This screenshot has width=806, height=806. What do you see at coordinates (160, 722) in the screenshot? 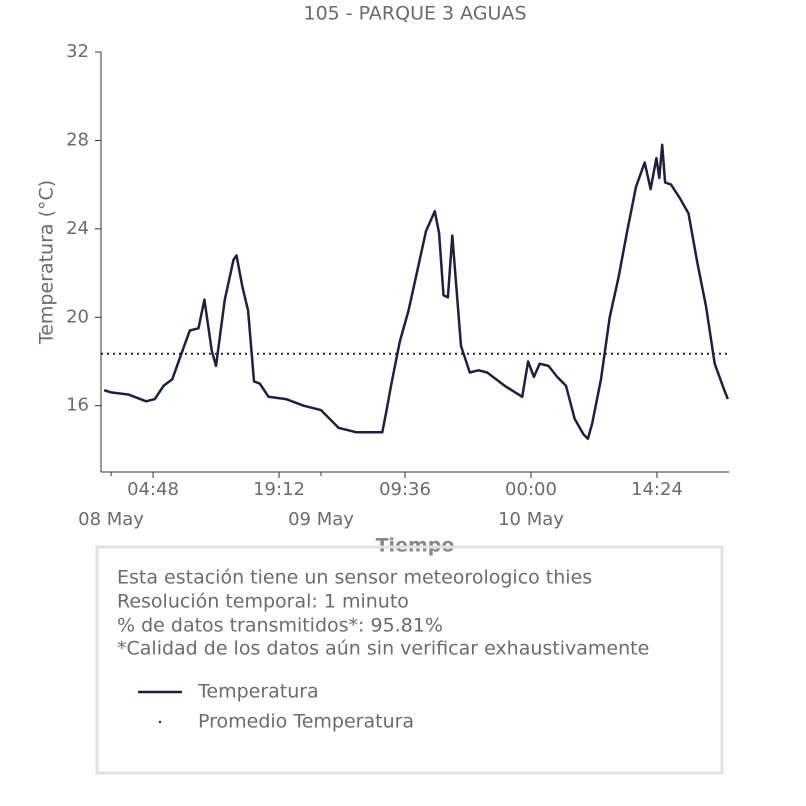
I see `legend-swatch` at bounding box center [160, 722].